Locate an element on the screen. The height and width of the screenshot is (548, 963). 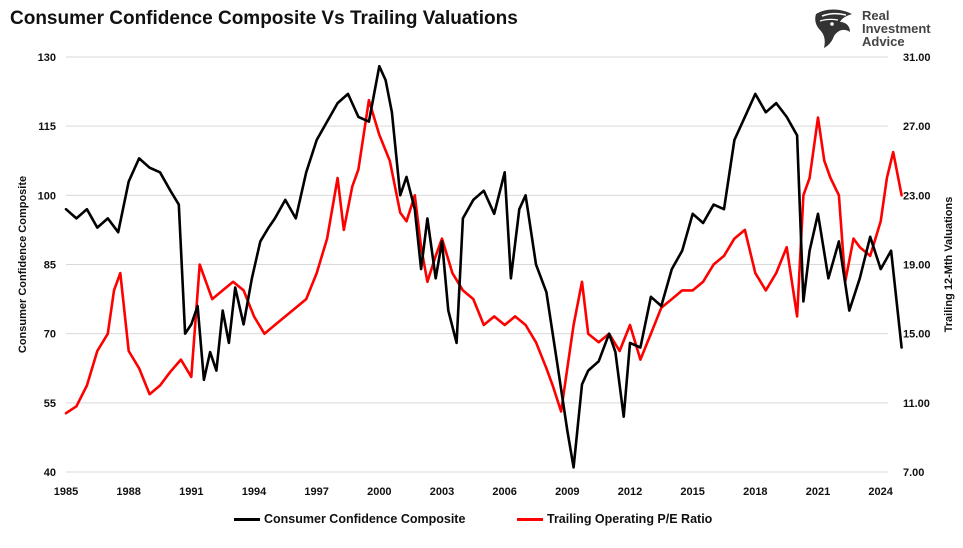
legend-swatch-pe is located at coordinates (530, 519).